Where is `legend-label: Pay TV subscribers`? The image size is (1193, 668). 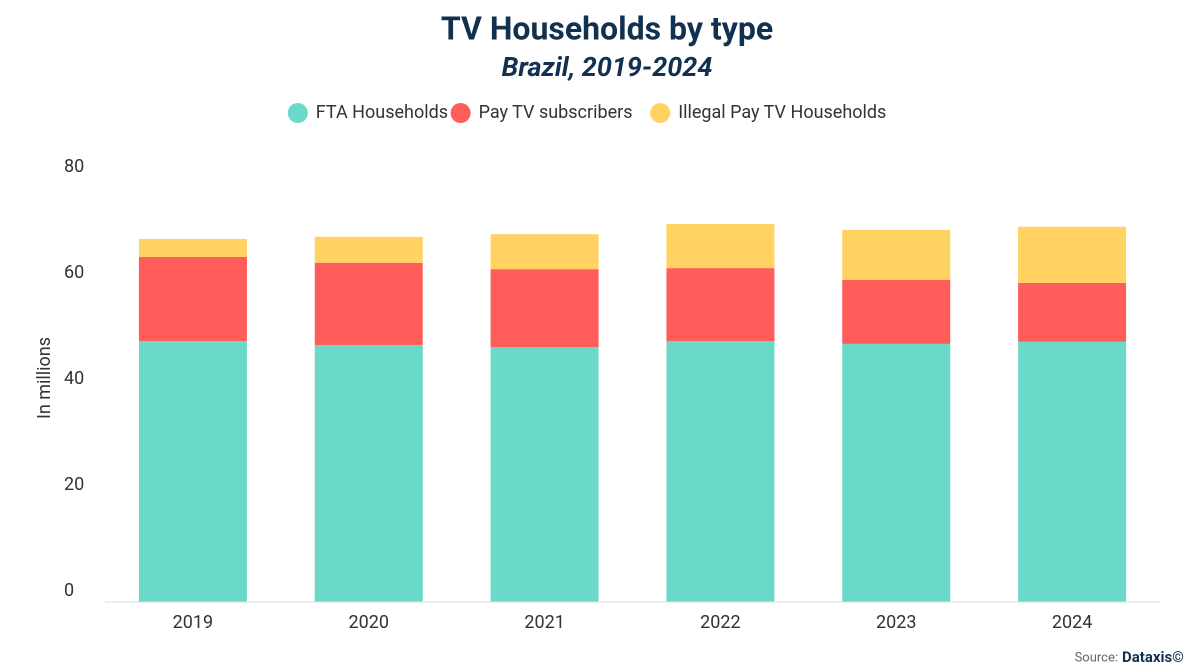 legend-label: Pay TV subscribers is located at coordinates (556, 112).